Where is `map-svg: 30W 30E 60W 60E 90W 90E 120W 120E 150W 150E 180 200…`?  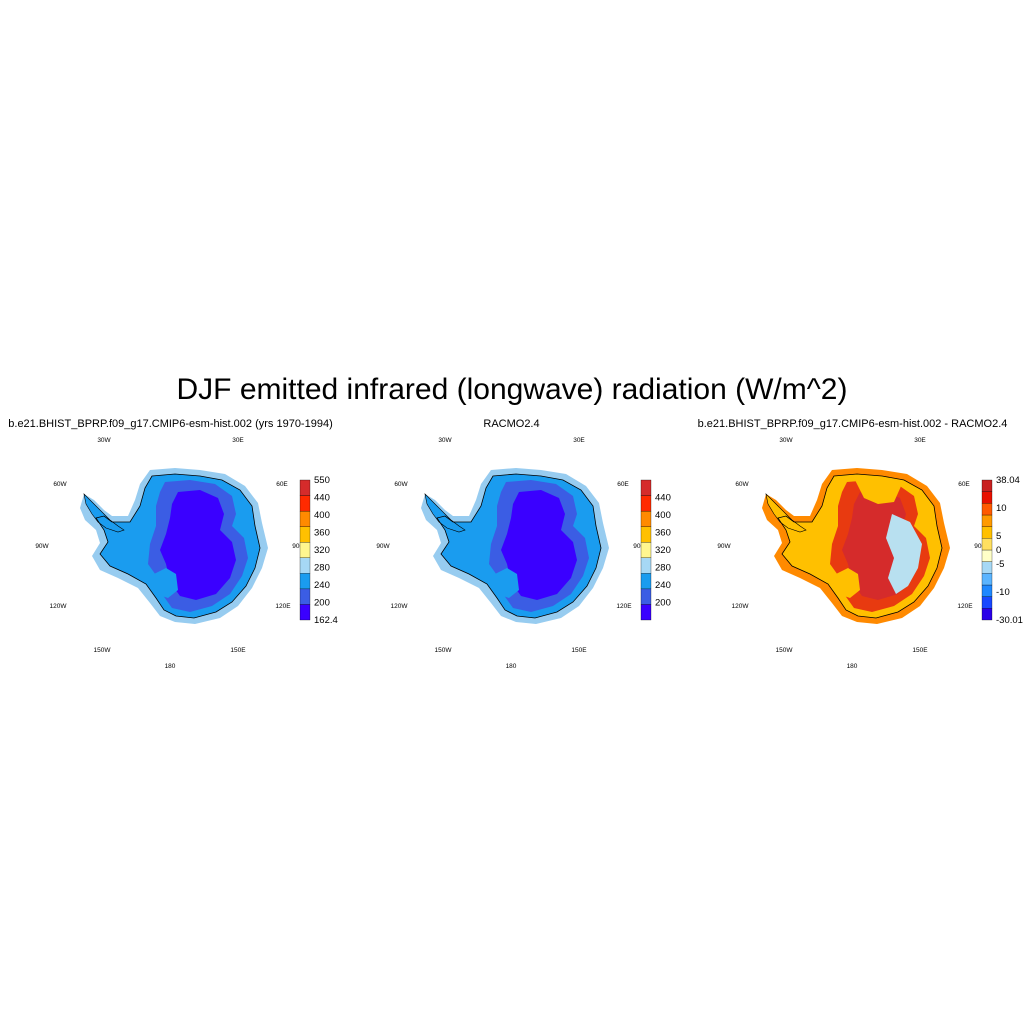 map-svg: 30W 30E 60W 60E 90W 90E 120W 120E 150W 150E 180 200… is located at coordinates (523, 553).